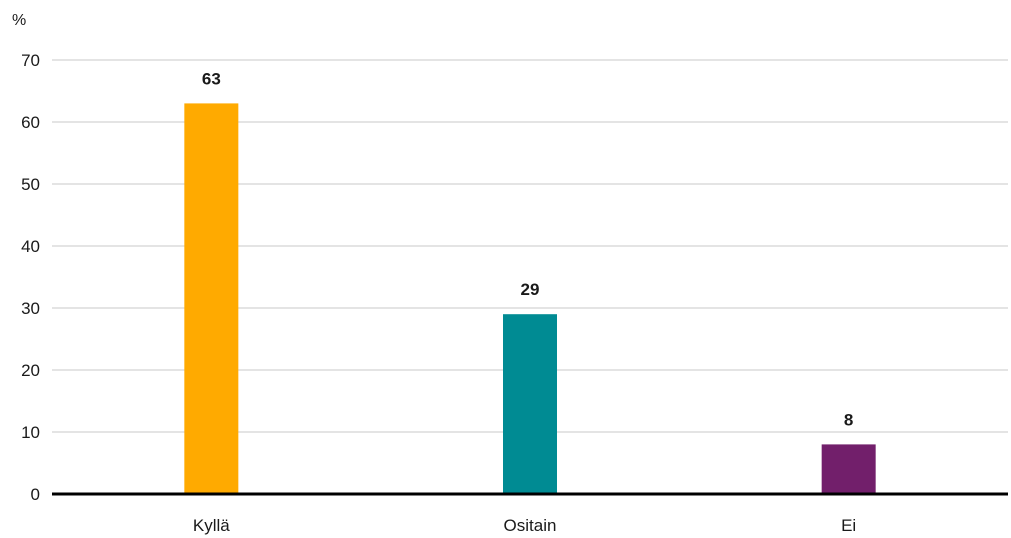  I want to click on y-tick-label-50: 50, so click(30, 184).